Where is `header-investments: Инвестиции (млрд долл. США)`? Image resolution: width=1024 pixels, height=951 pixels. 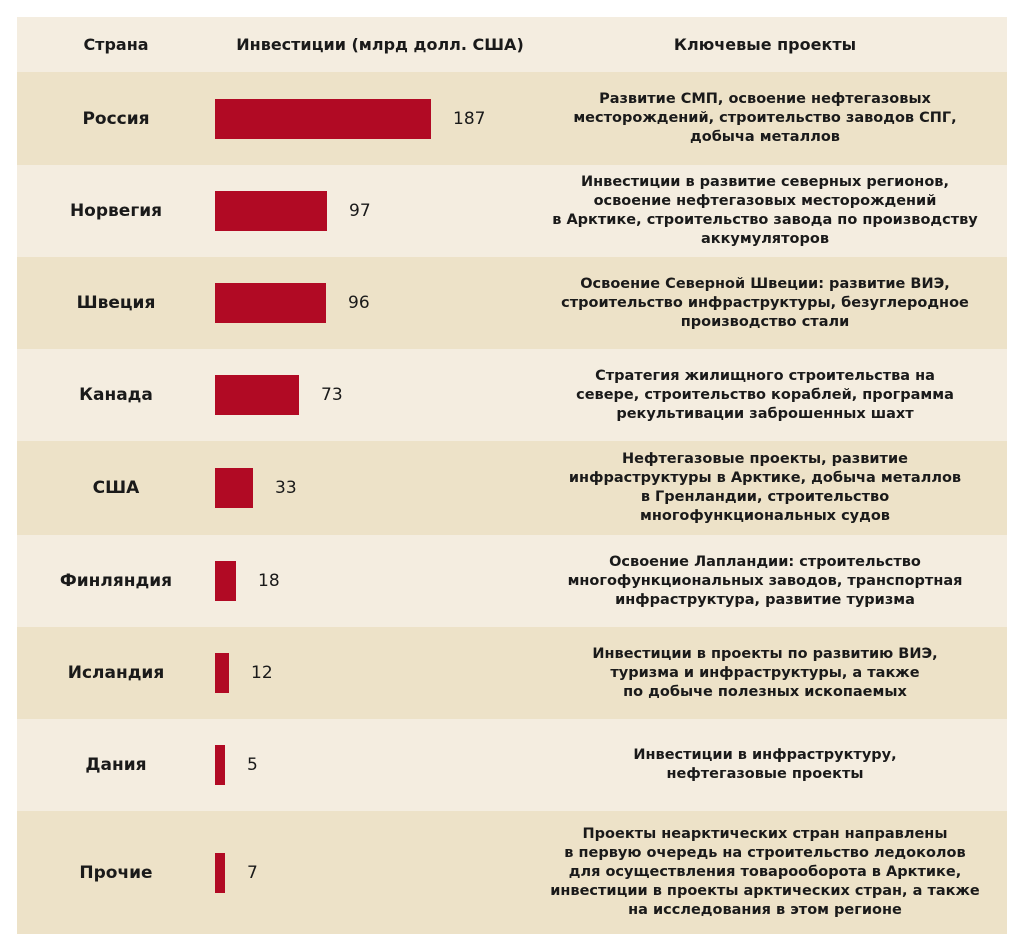
header-investments: Инвестиции (млрд долл. США) is located at coordinates (380, 44).